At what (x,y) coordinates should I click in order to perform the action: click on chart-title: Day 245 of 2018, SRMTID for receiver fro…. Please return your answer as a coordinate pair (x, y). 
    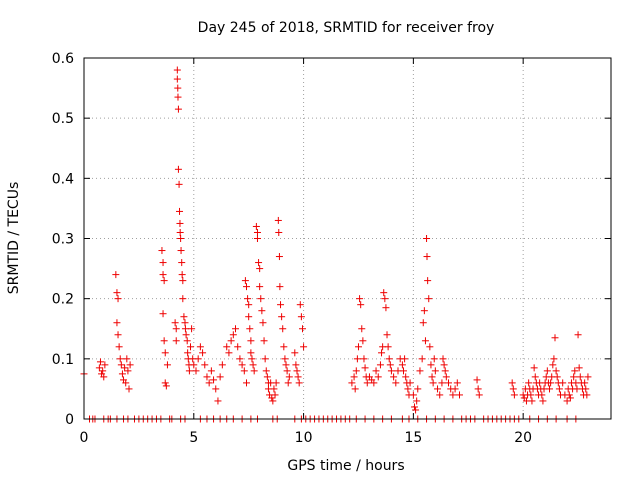
    Looking at the image, I should click on (346, 28).